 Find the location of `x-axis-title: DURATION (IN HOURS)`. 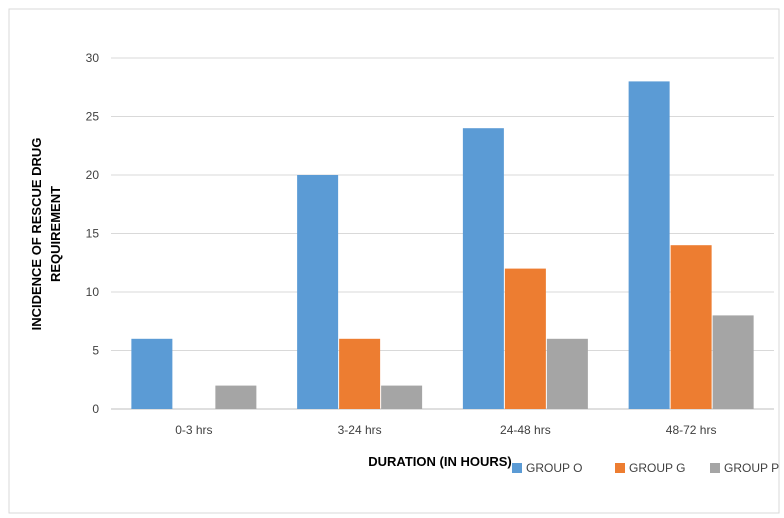

x-axis-title: DURATION (IN HOURS) is located at coordinates (439, 461).